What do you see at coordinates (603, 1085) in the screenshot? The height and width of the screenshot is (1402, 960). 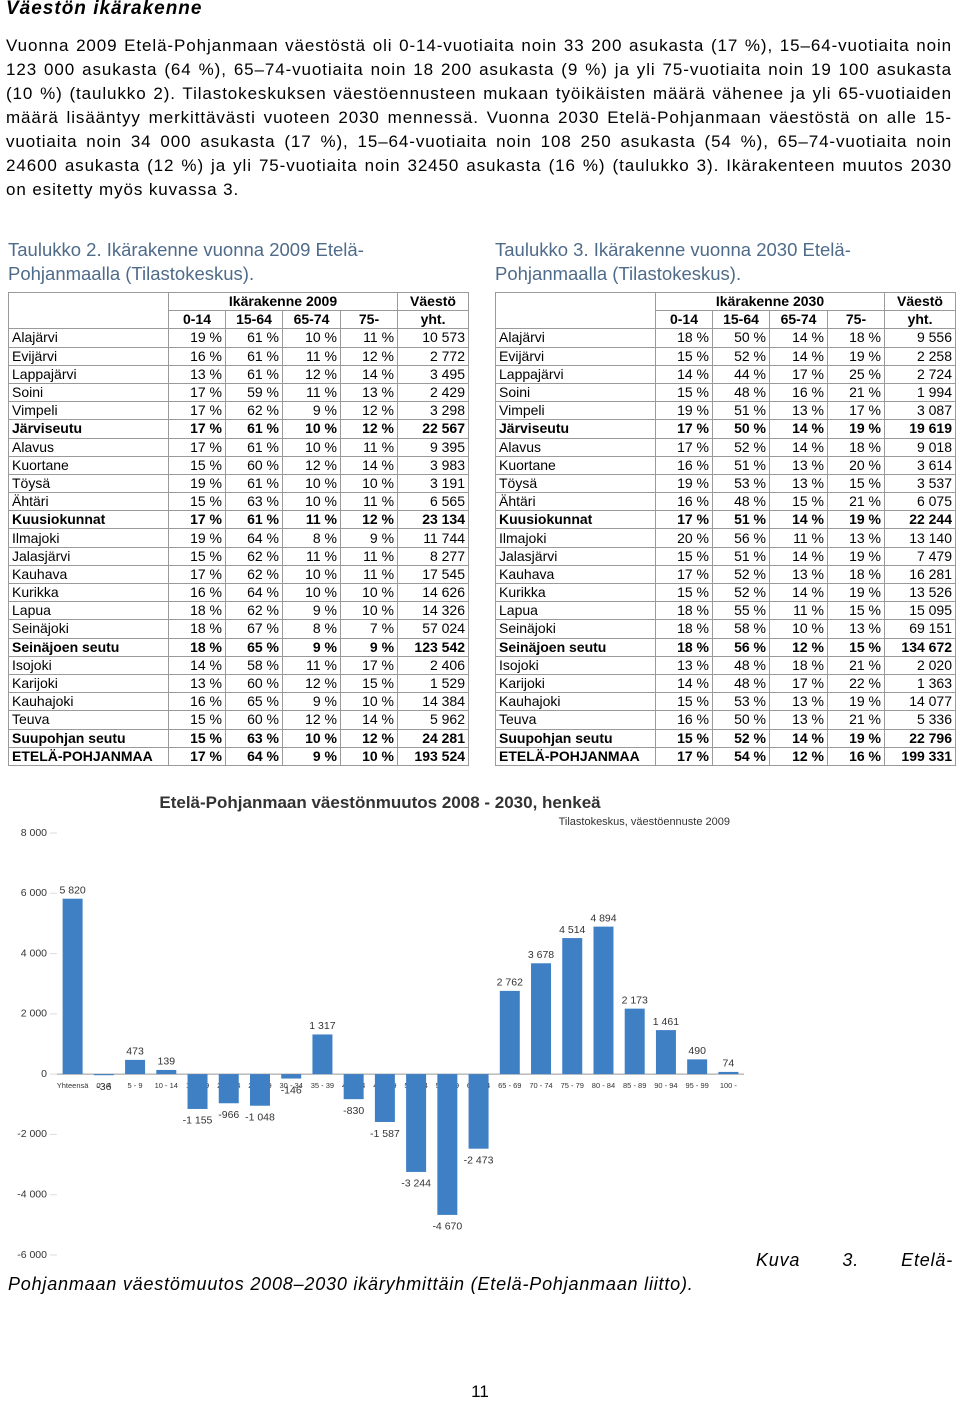 I see `x-tick-label: 80 - 84` at bounding box center [603, 1085].